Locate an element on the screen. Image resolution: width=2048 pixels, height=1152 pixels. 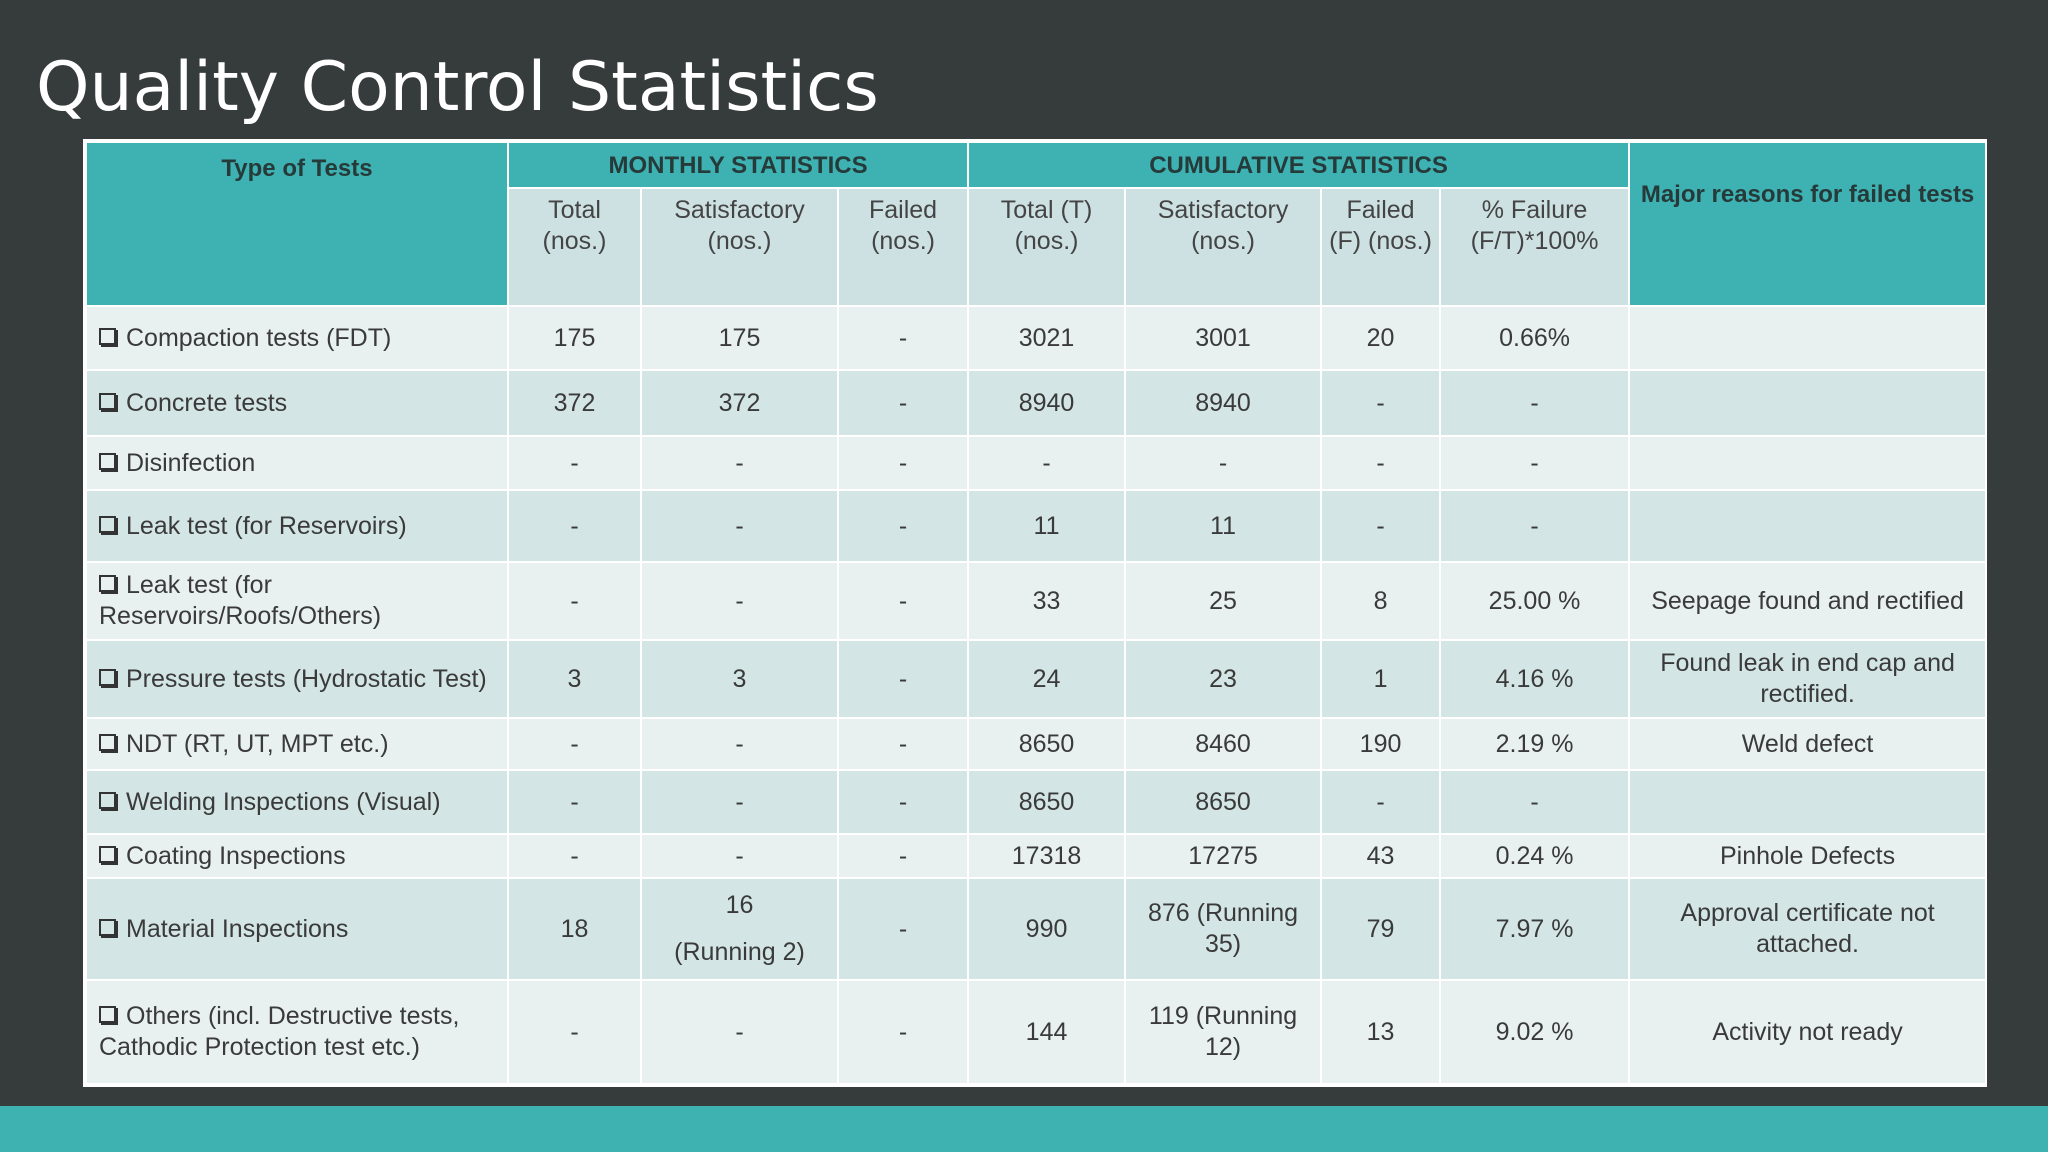
failure-reason-cell: Activity not ready is located at coordinates (1808, 1032).